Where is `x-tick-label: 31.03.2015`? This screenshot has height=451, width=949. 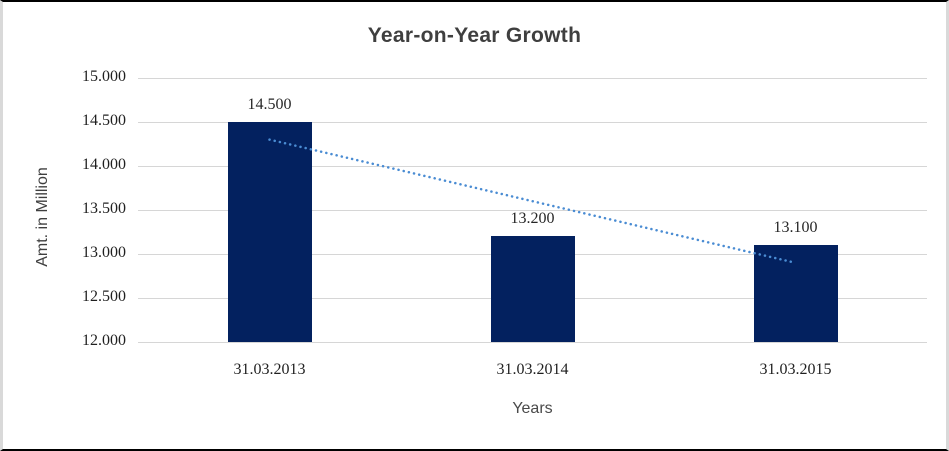 x-tick-label: 31.03.2015 is located at coordinates (795, 369).